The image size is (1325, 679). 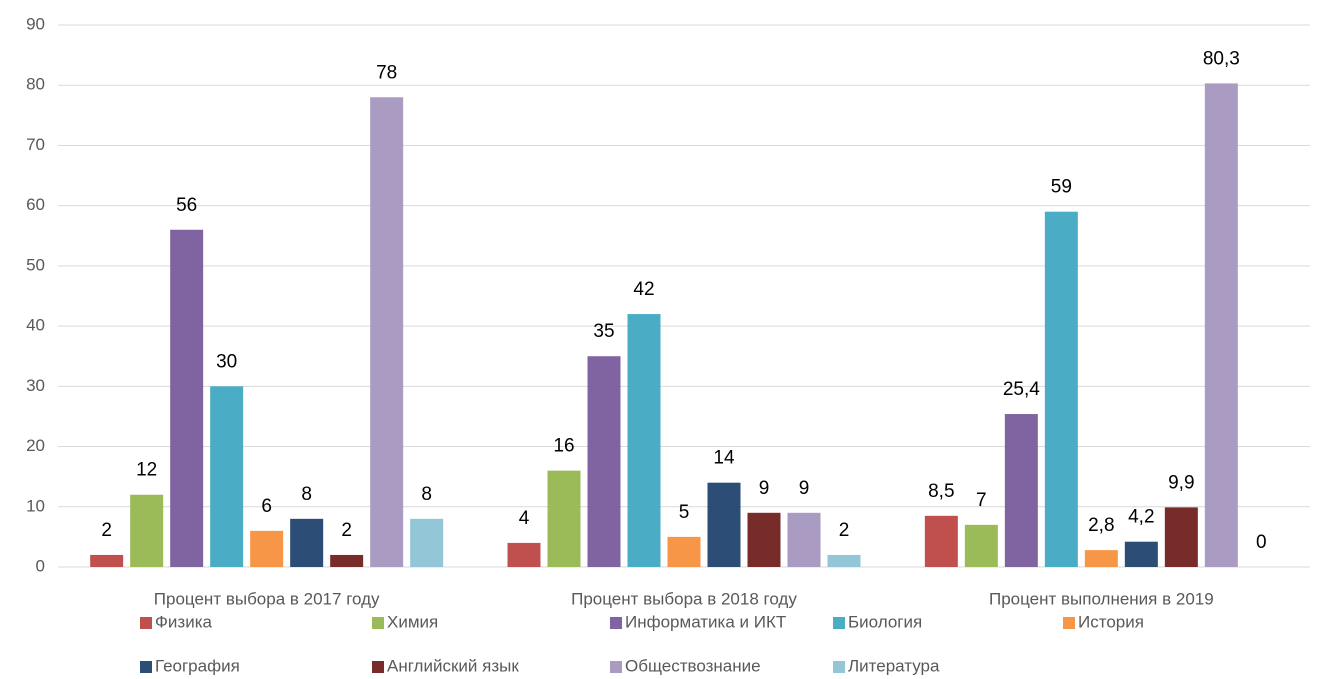 I want to click on data-label: 80,3, so click(x=1221, y=58).